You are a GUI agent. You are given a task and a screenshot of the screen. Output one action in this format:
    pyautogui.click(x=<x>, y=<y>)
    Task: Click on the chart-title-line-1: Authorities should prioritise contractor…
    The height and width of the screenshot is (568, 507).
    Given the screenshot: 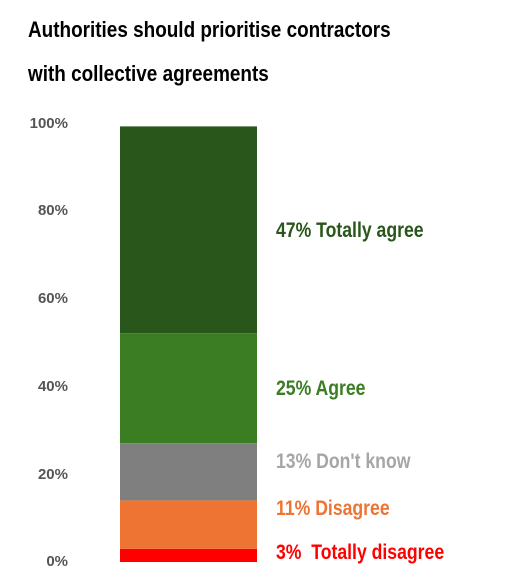 What is the action you would take?
    pyautogui.click(x=209, y=29)
    